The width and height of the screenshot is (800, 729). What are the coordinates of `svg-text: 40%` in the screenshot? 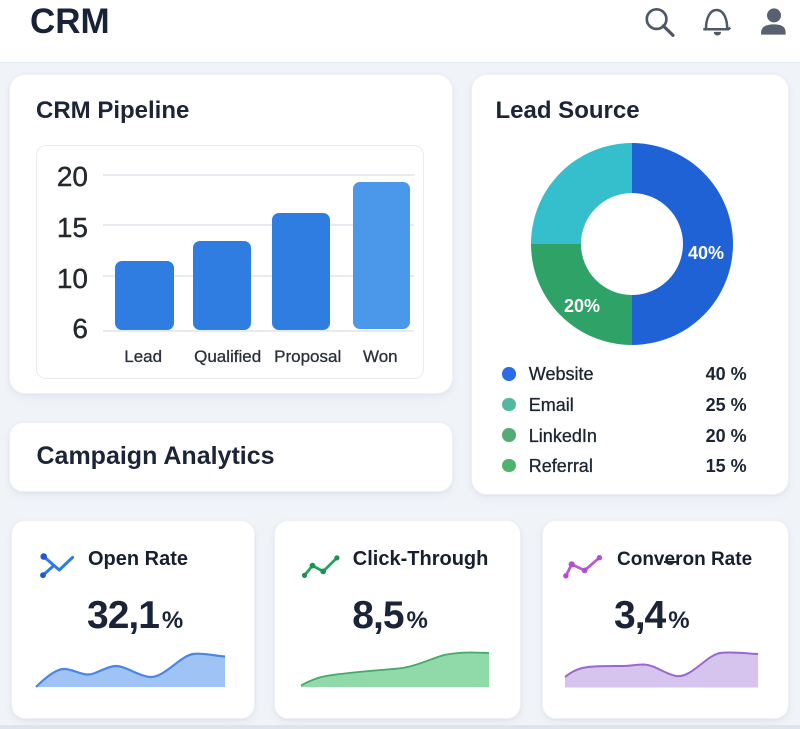 It's located at (706, 253).